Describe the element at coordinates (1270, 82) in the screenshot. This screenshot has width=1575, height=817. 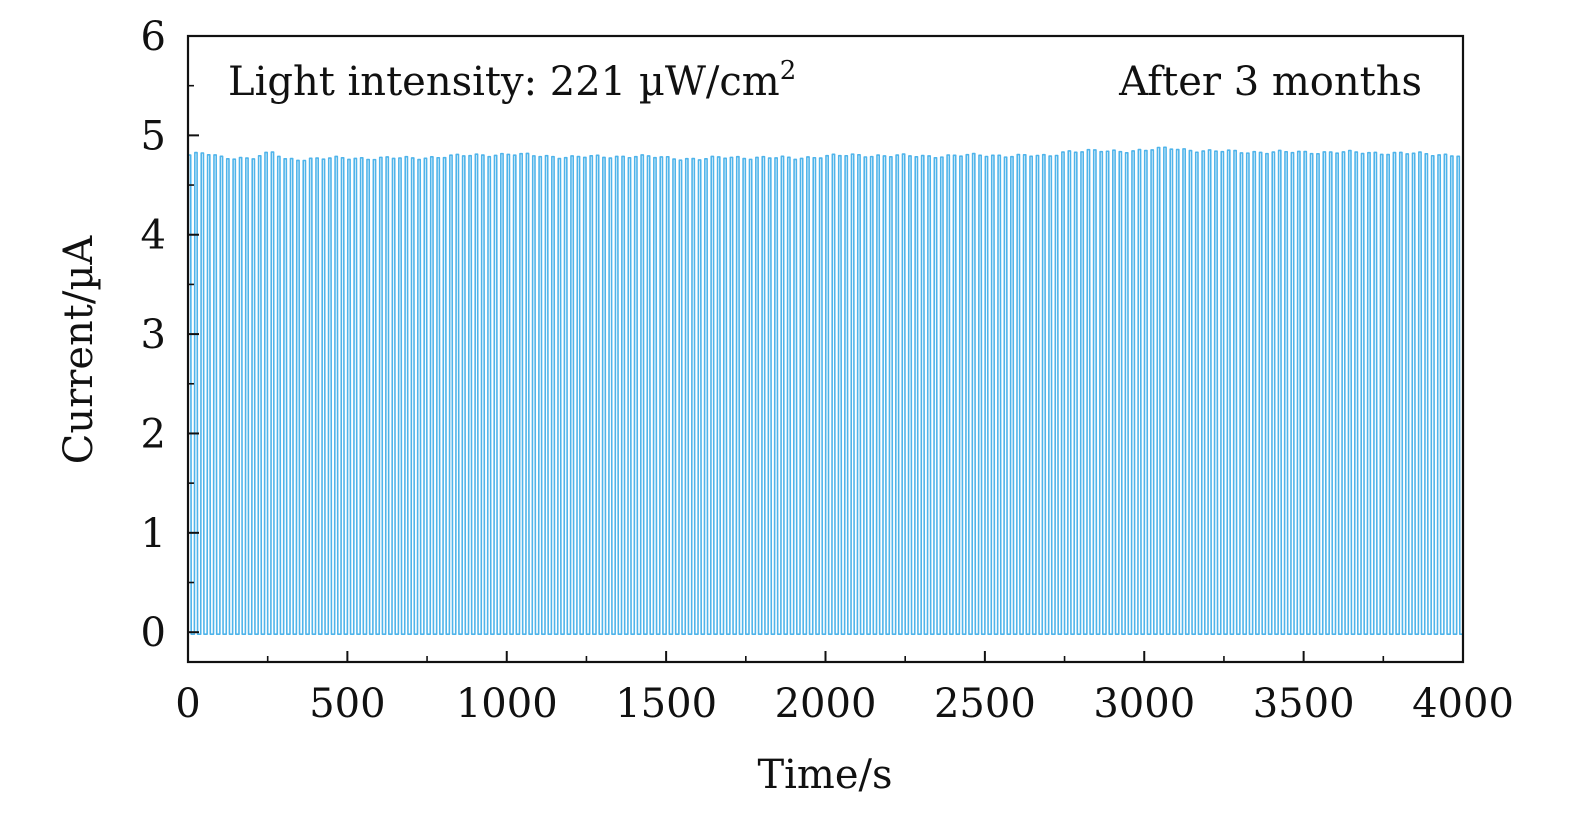
I see `annotation-age: After 3 months` at that location.